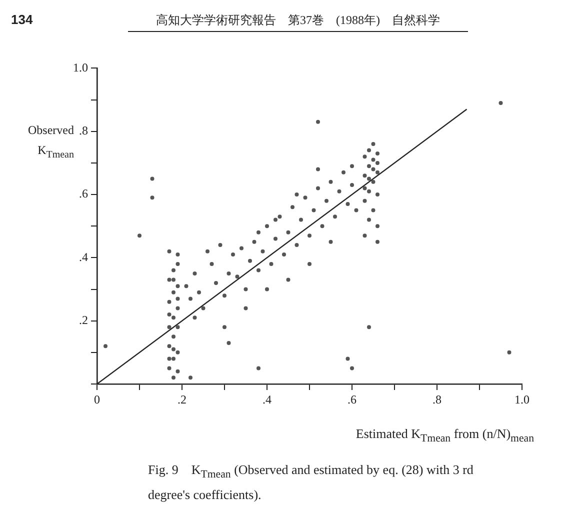  I want to click on text: 134, so click(22, 19).